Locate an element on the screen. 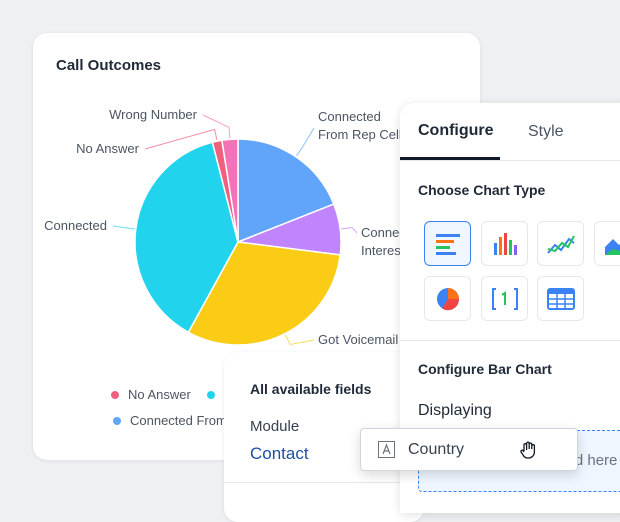 This screenshot has height=522, width=620. area-chart-button is located at coordinates (607, 243).